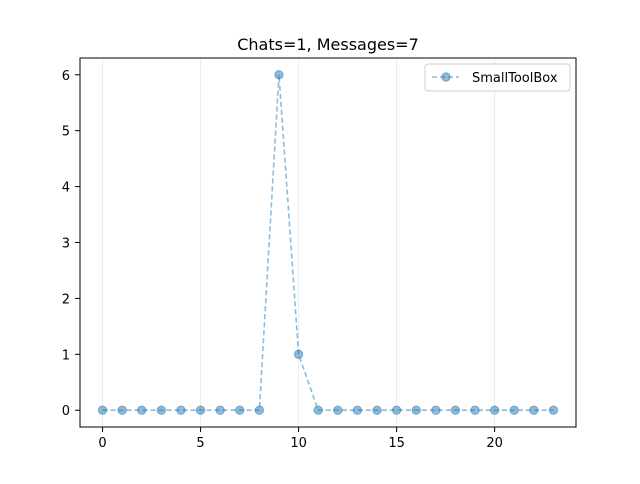  Describe the element at coordinates (66, 188) in the screenshot. I see `y-tick-label: 4` at that location.